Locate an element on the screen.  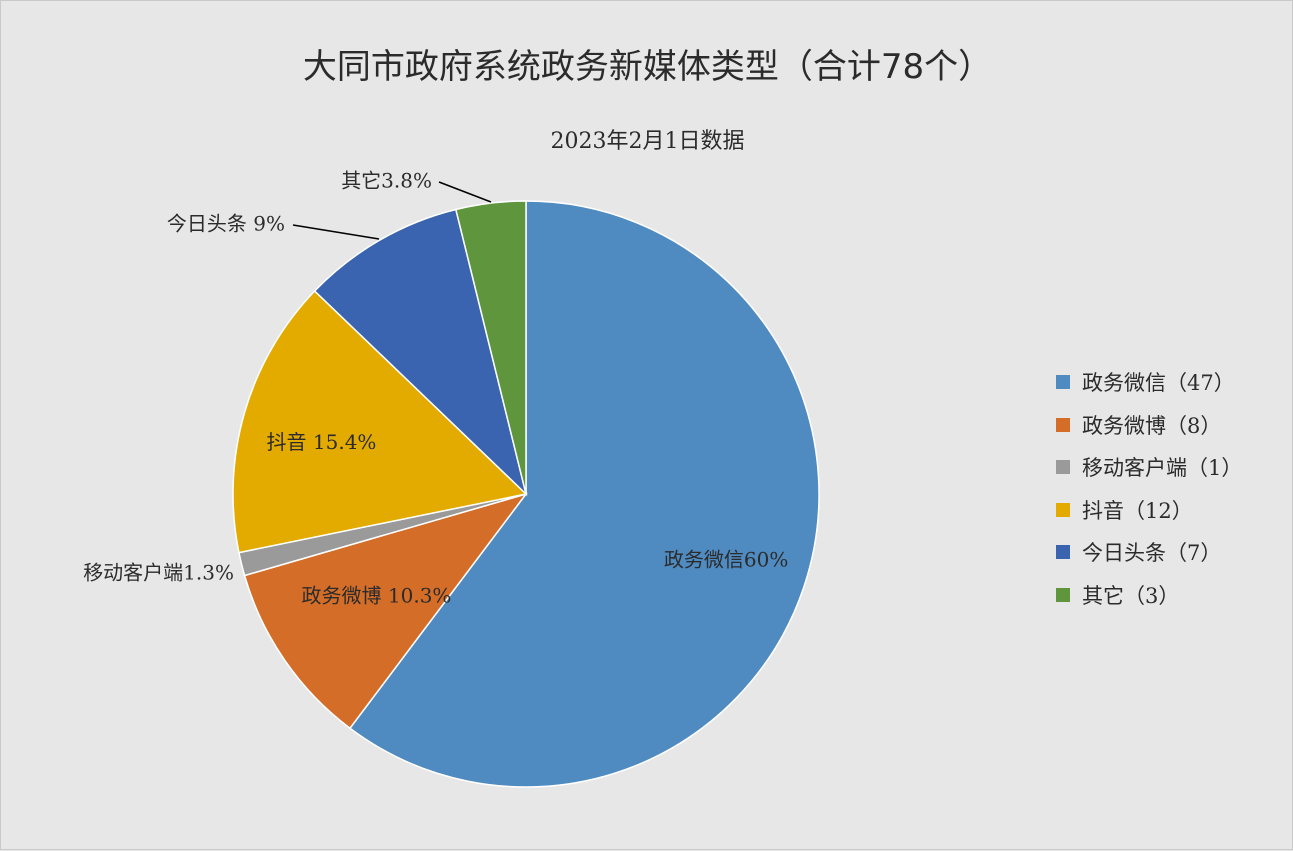
slice-data-label: 今日头条 9% is located at coordinates (226, 224).